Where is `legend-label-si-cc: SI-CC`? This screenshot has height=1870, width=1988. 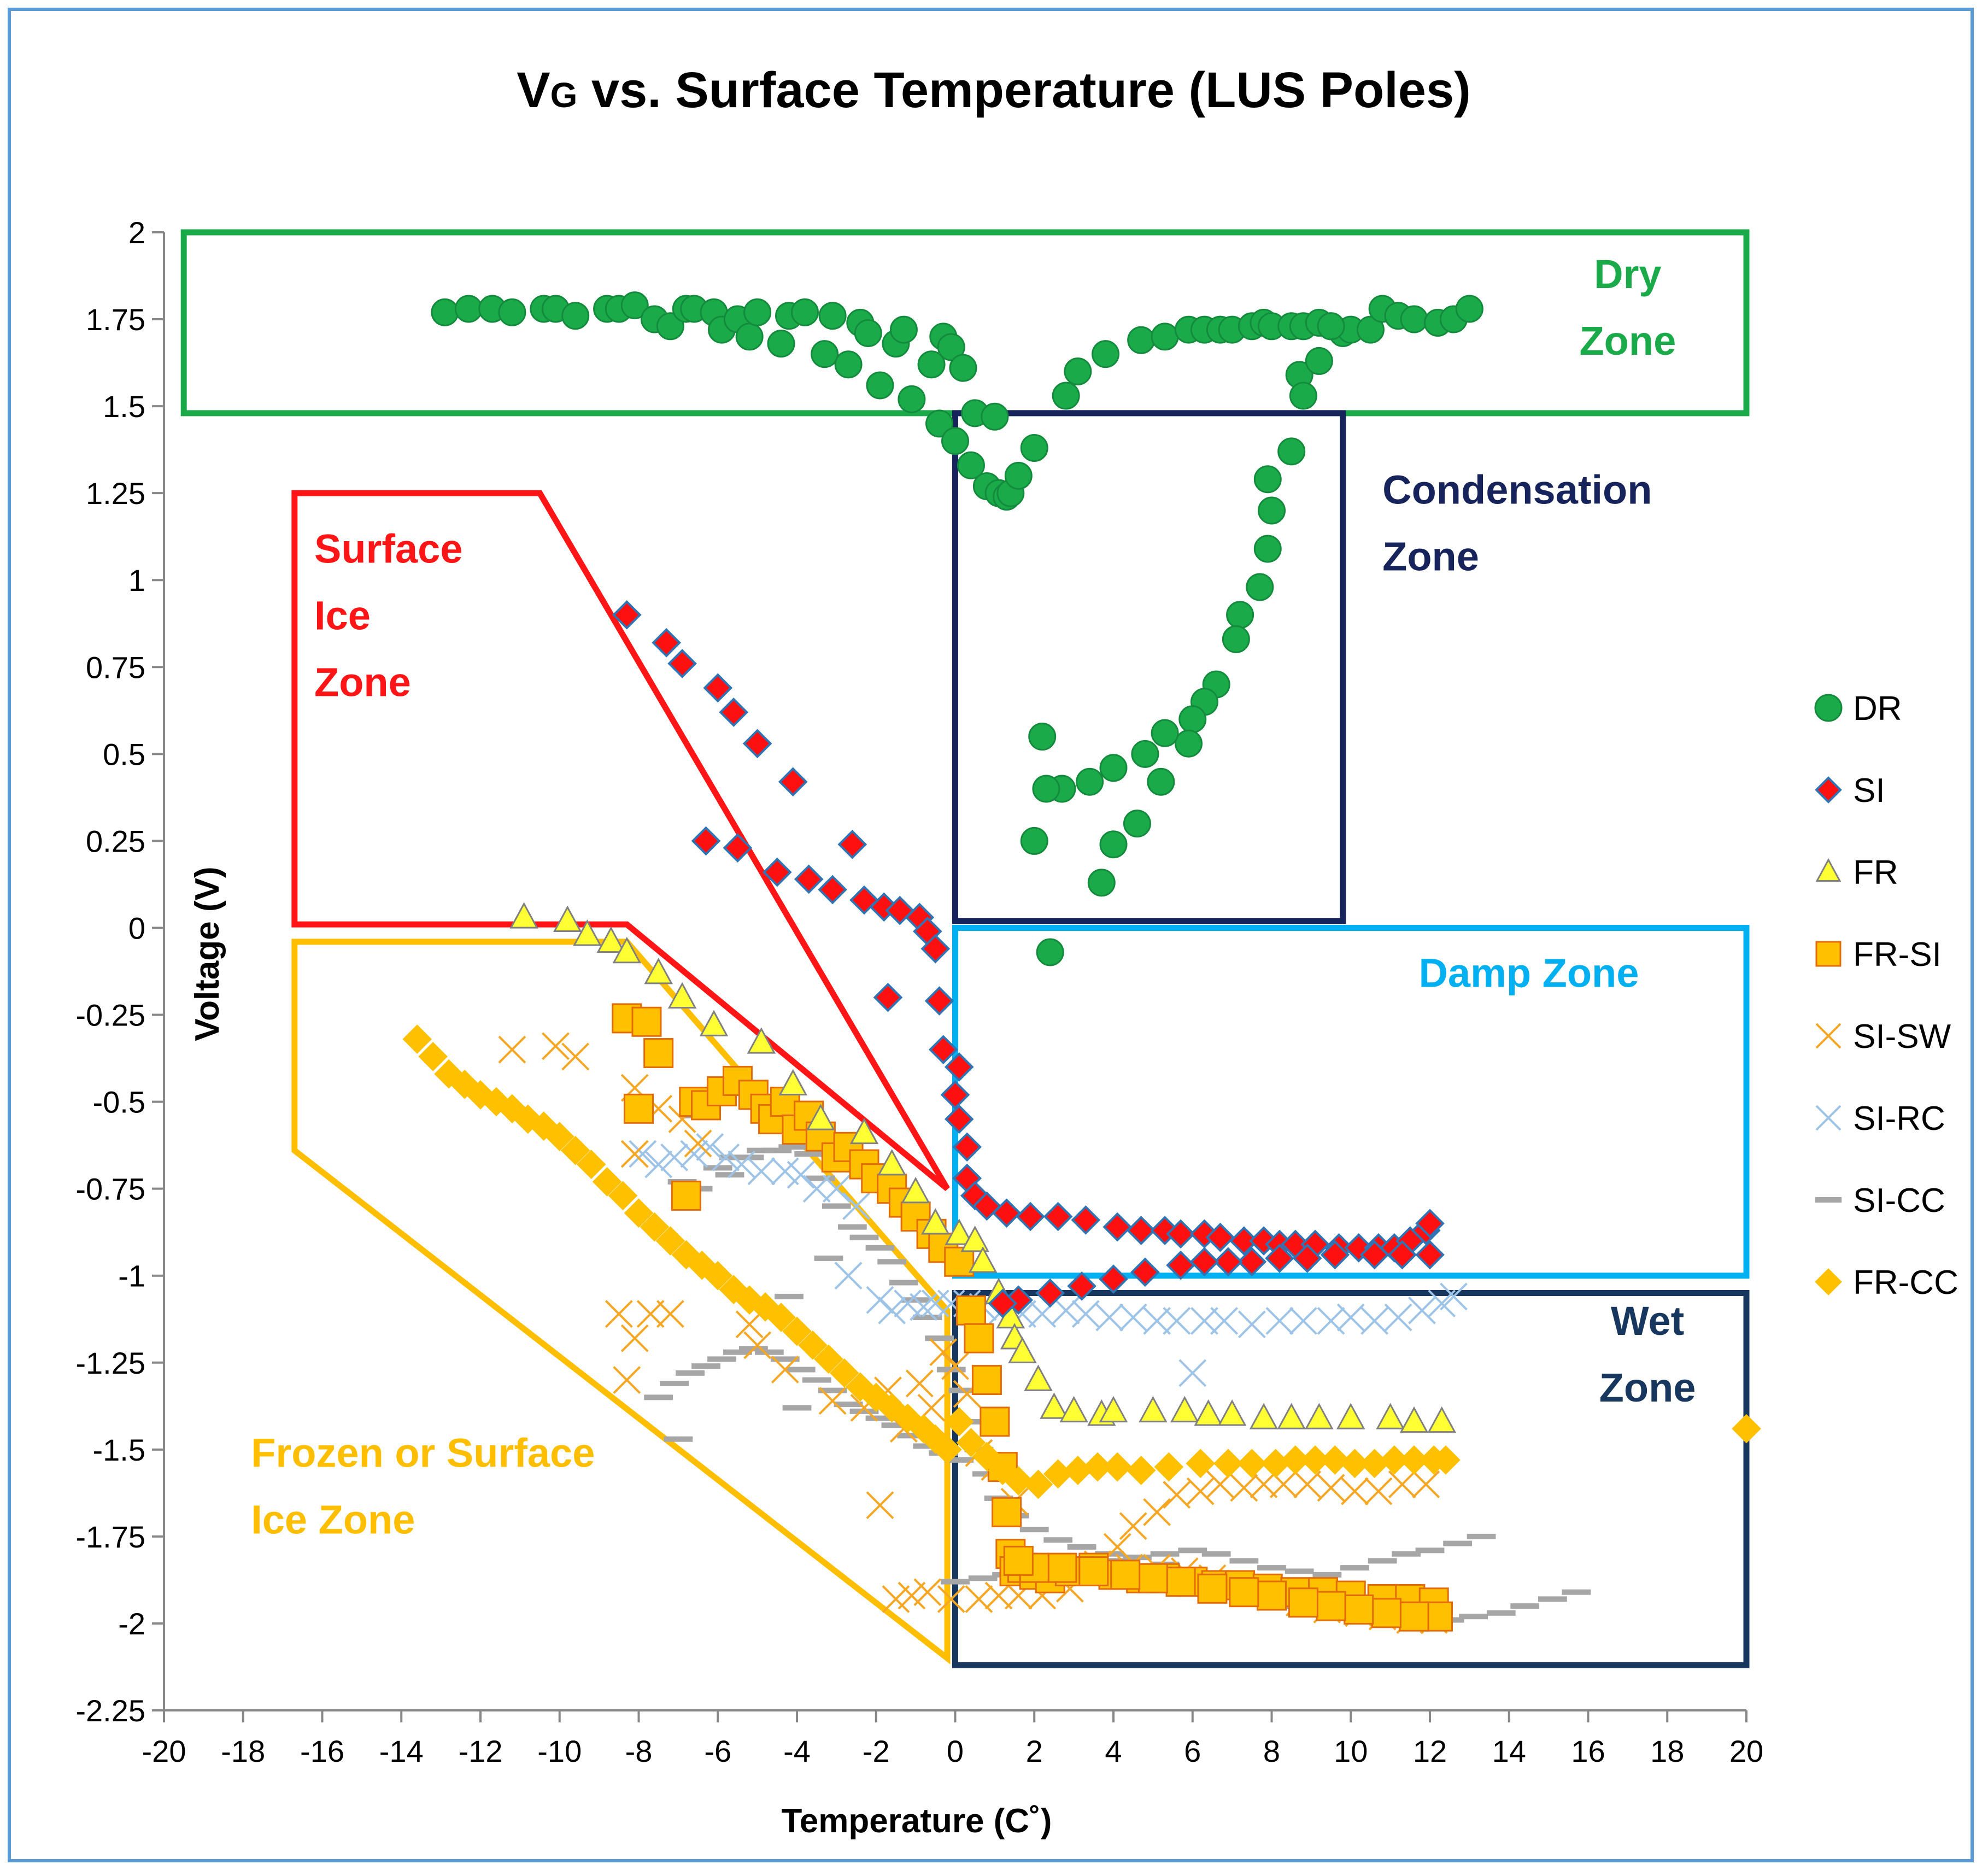 legend-label-si-cc: SI-CC is located at coordinates (1899, 1201).